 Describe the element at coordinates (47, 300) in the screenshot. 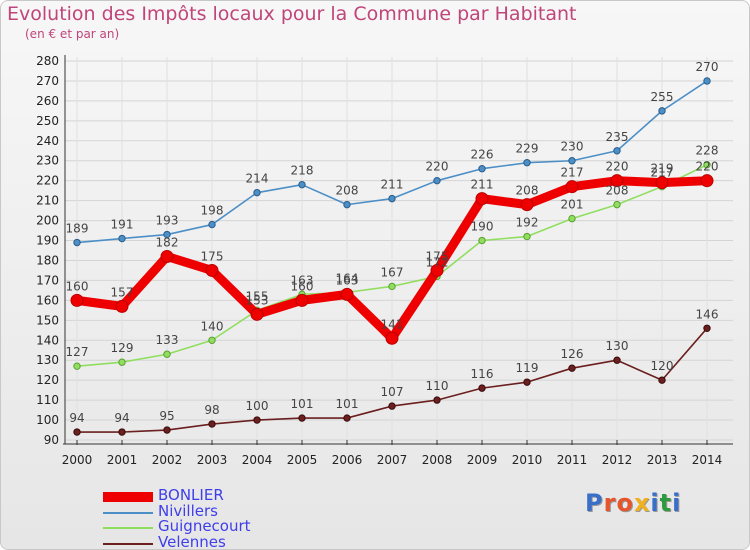

I see `y-tick-label: 160` at that location.